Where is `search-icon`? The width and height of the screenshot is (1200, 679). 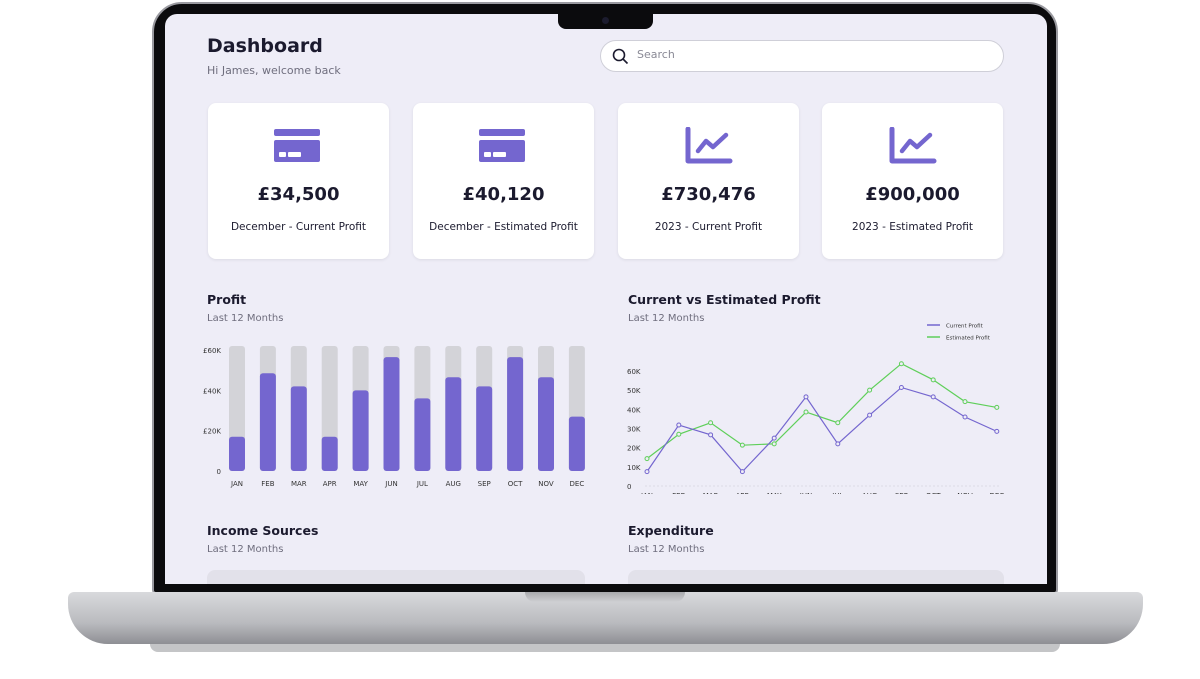 search-icon is located at coordinates (620, 56).